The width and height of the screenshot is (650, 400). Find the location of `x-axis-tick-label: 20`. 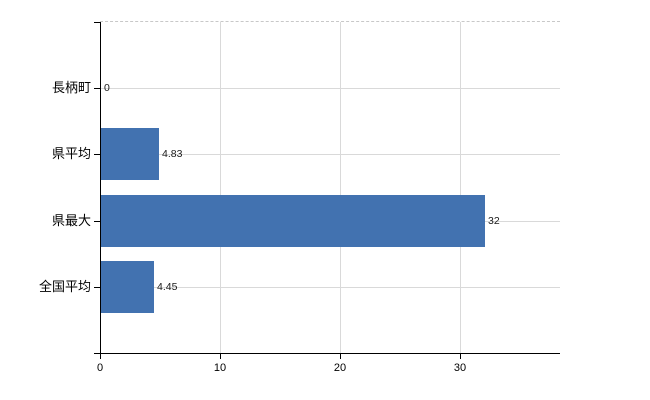

x-axis-tick-label: 20 is located at coordinates (340, 368).